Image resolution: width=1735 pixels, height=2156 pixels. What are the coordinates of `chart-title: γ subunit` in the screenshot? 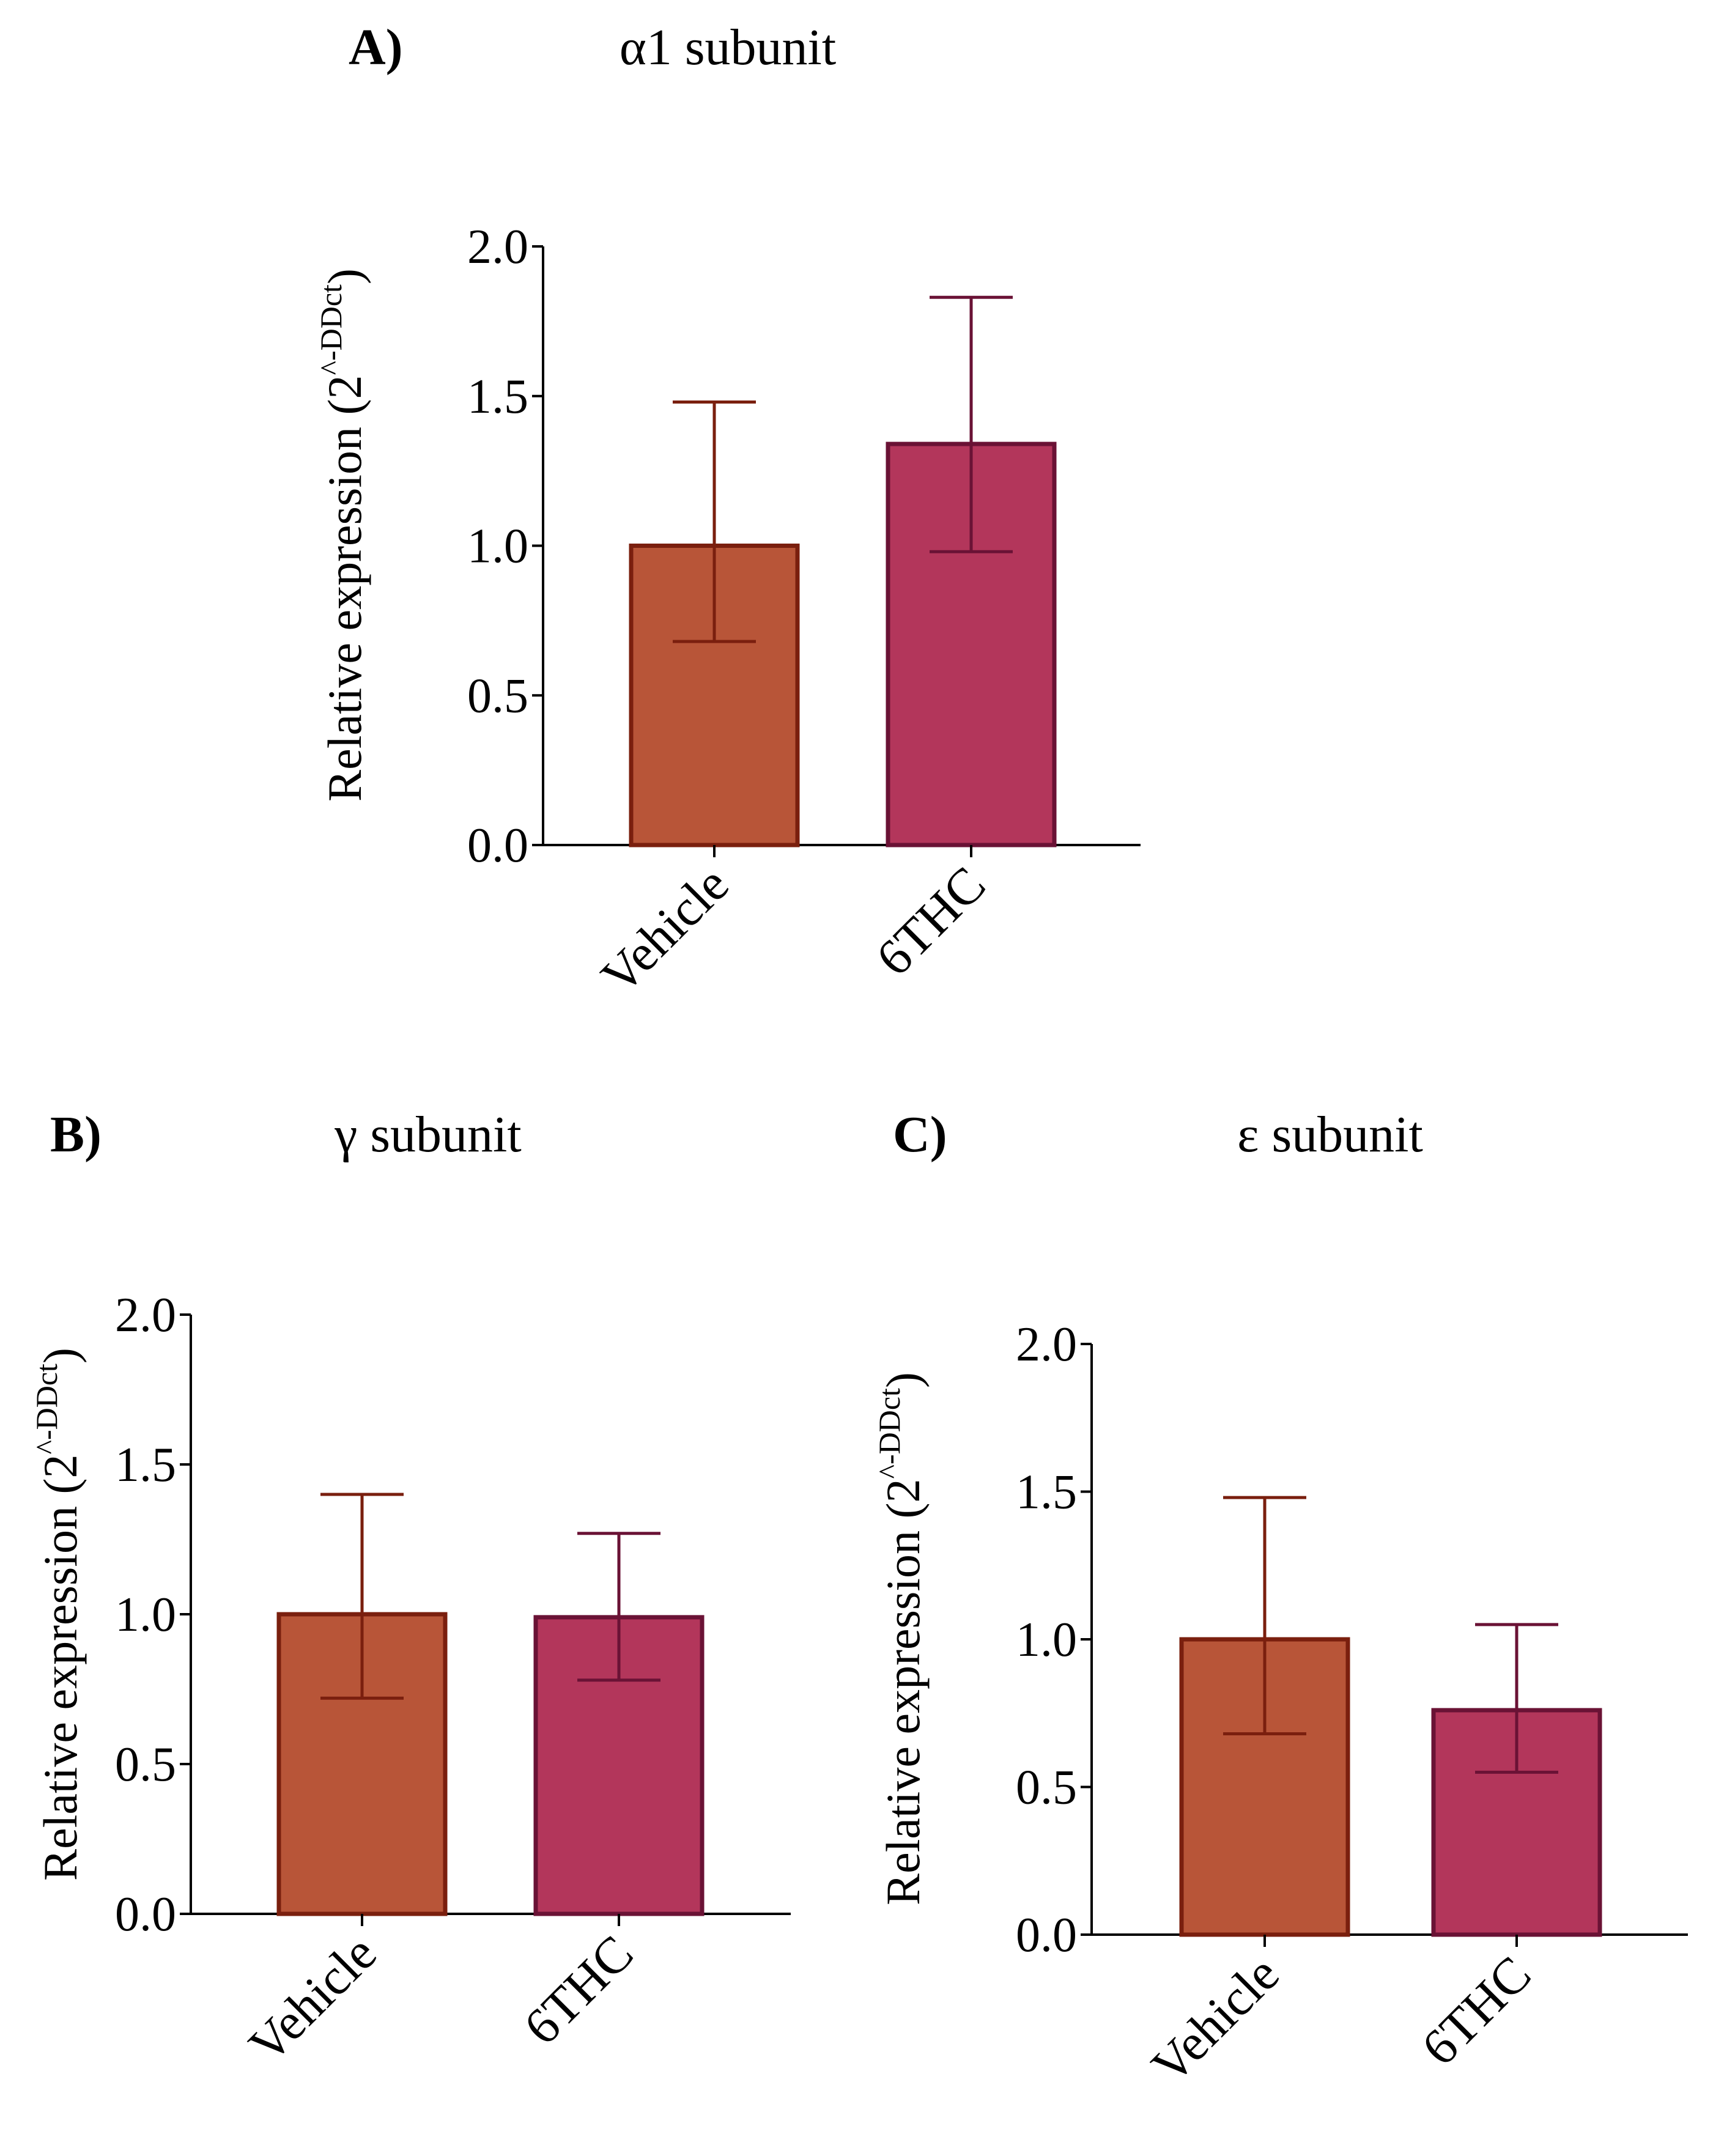 It's located at (427, 1134).